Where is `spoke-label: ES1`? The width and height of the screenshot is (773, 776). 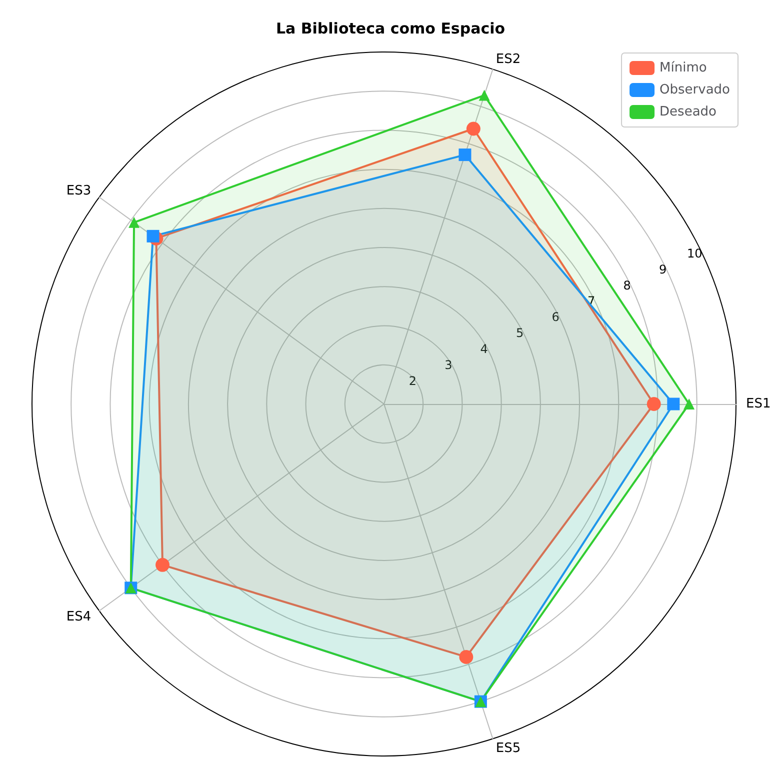 spoke-label: ES1 is located at coordinates (758, 404).